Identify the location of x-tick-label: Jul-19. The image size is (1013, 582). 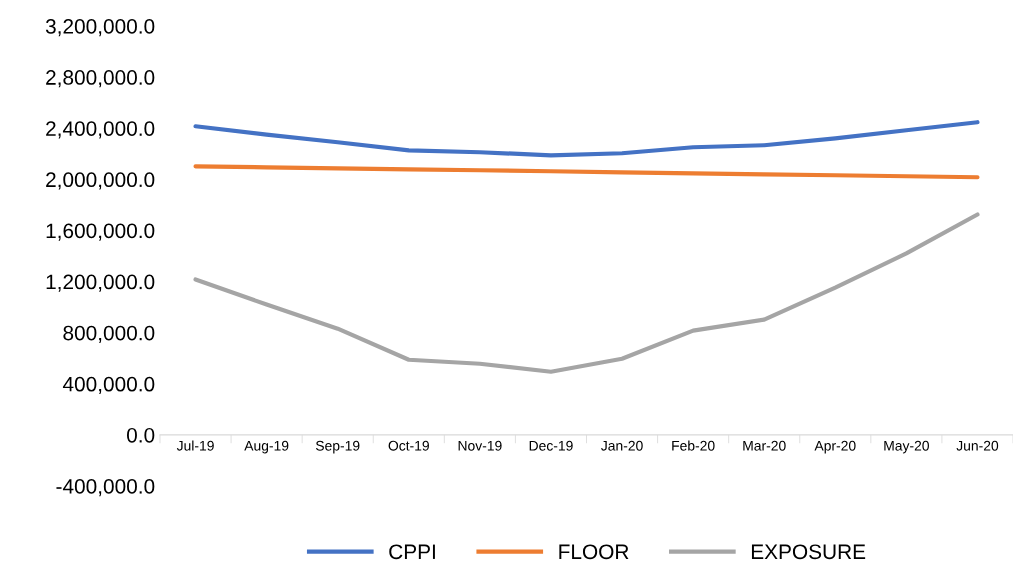
(195, 445).